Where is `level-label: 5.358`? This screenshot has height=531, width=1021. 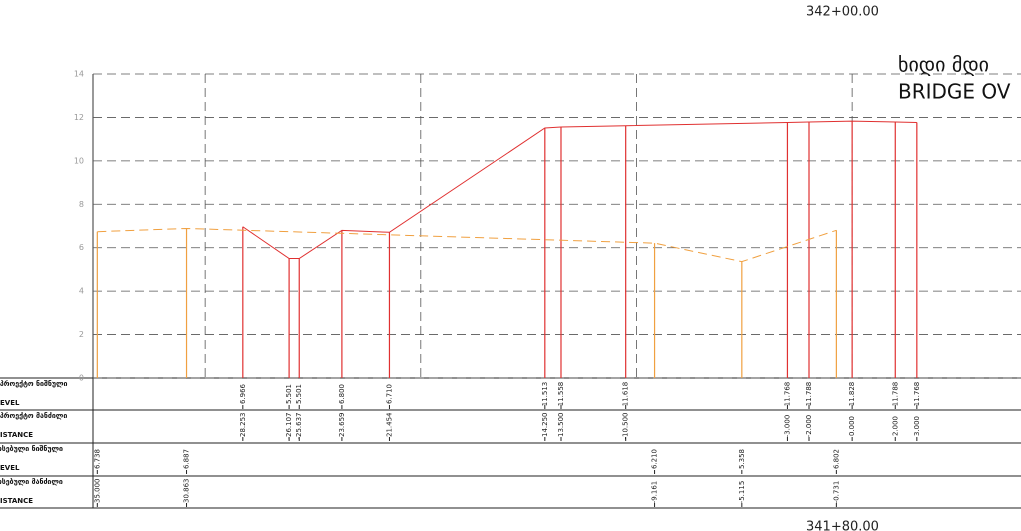
level-label: 5.358 is located at coordinates (742, 459).